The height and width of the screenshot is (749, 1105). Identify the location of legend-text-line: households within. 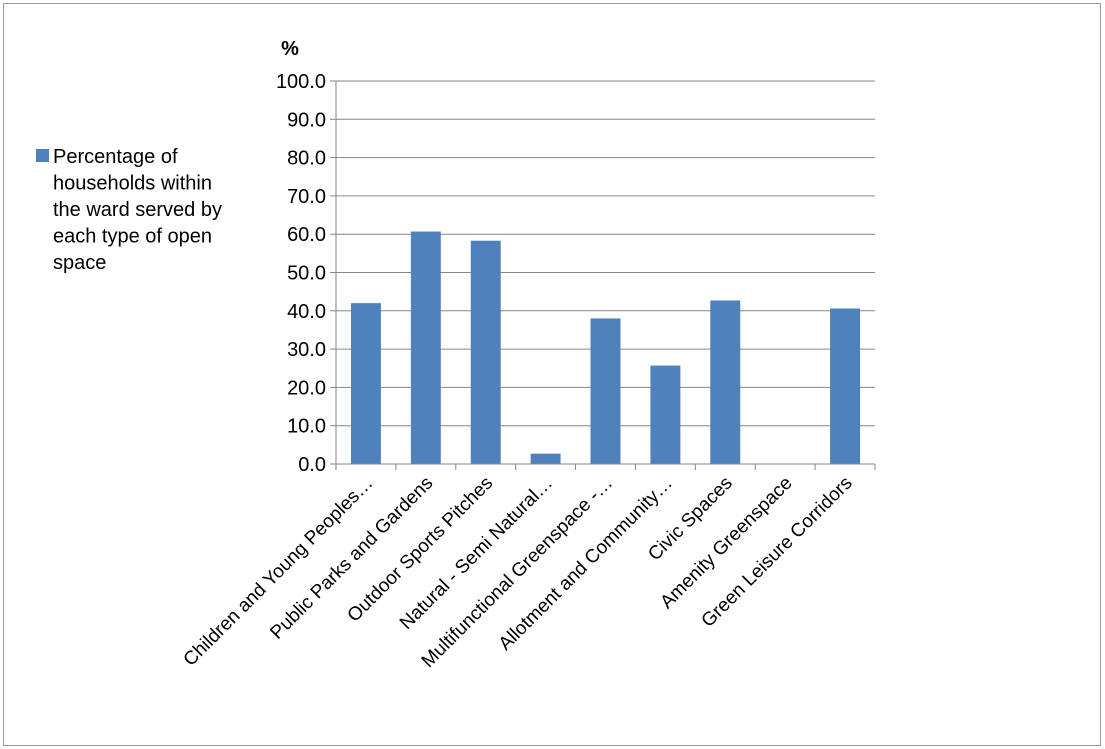
(132, 184).